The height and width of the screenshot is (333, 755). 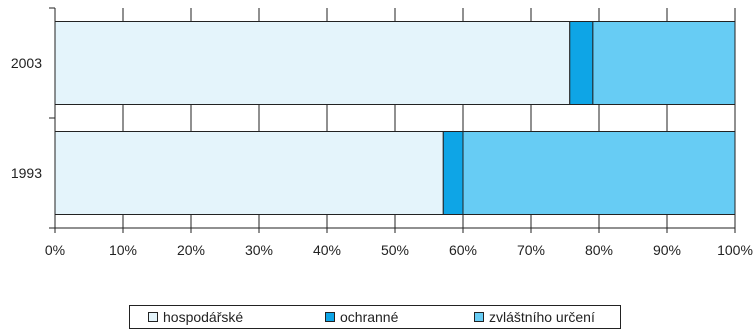 What do you see at coordinates (26, 173) in the screenshot?
I see `y-tick-label: 1993` at bounding box center [26, 173].